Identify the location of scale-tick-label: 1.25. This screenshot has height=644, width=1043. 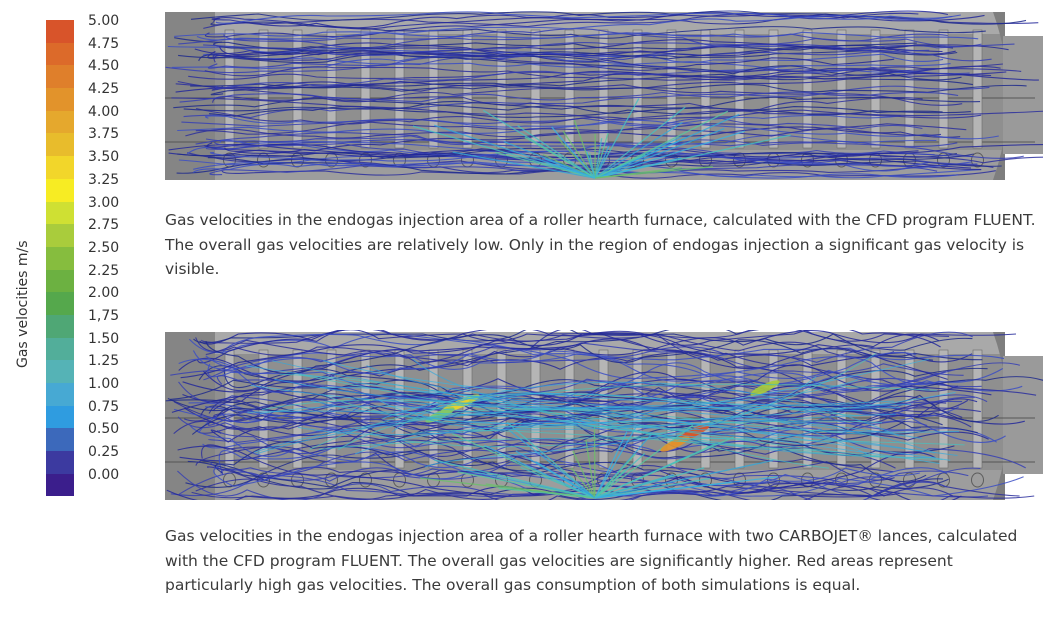
(104, 361).